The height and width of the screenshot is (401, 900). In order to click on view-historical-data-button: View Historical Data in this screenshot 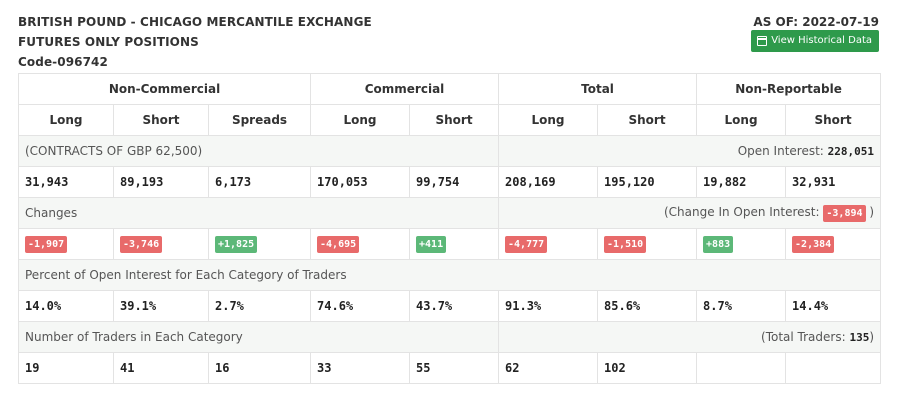, I will do `click(815, 41)`.